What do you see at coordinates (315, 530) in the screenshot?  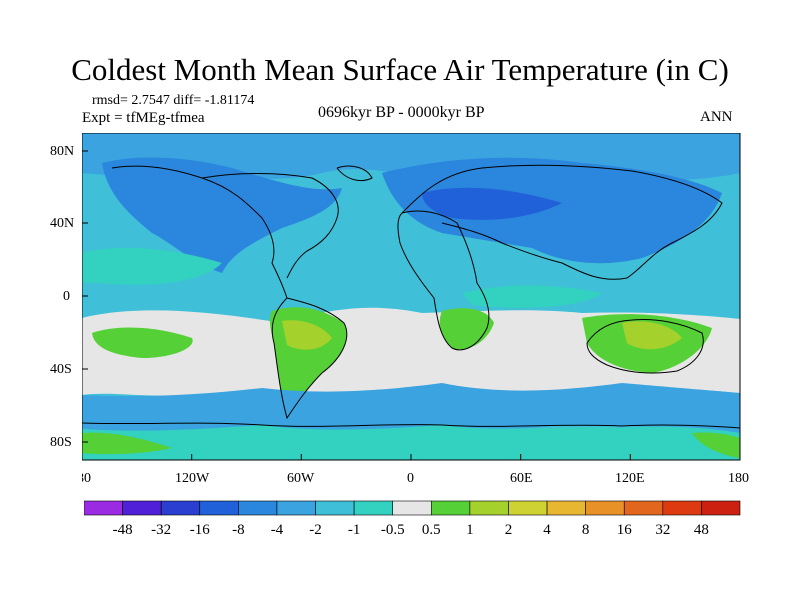 I see `colorbar-label: -2` at bounding box center [315, 530].